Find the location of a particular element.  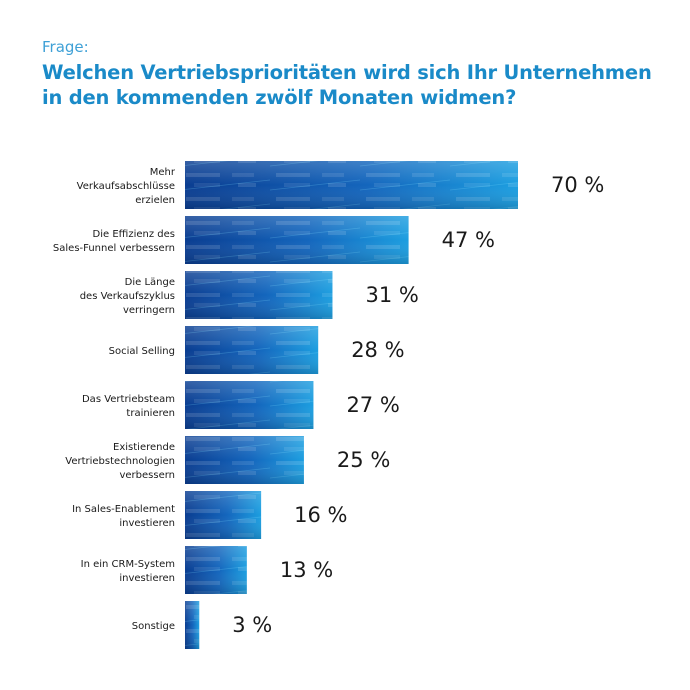

value-label: 25 % is located at coordinates (363, 460).